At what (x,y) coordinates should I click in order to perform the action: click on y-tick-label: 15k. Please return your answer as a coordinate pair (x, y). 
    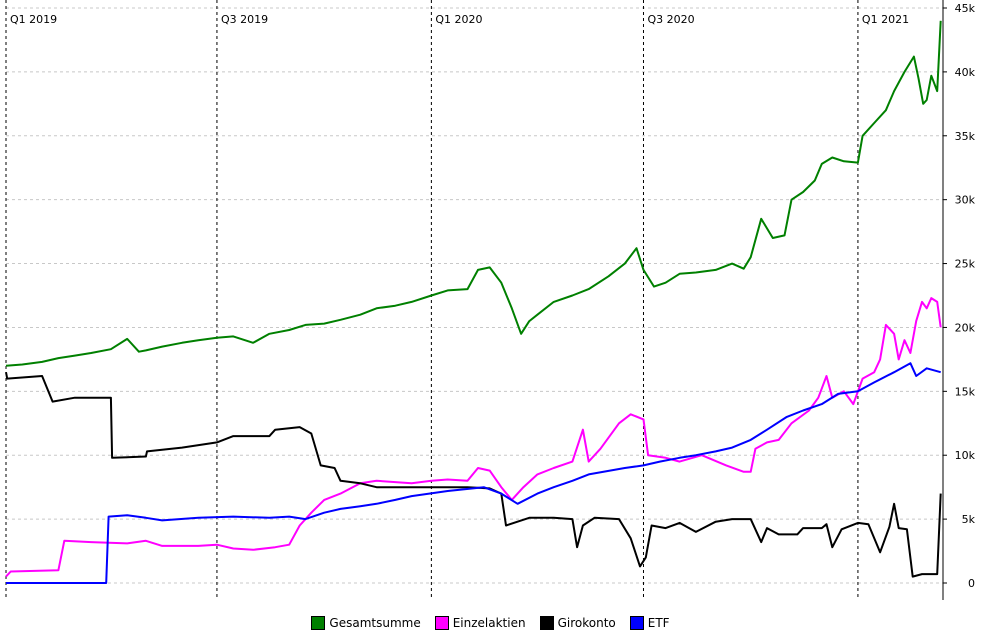
    Looking at the image, I should click on (965, 391).